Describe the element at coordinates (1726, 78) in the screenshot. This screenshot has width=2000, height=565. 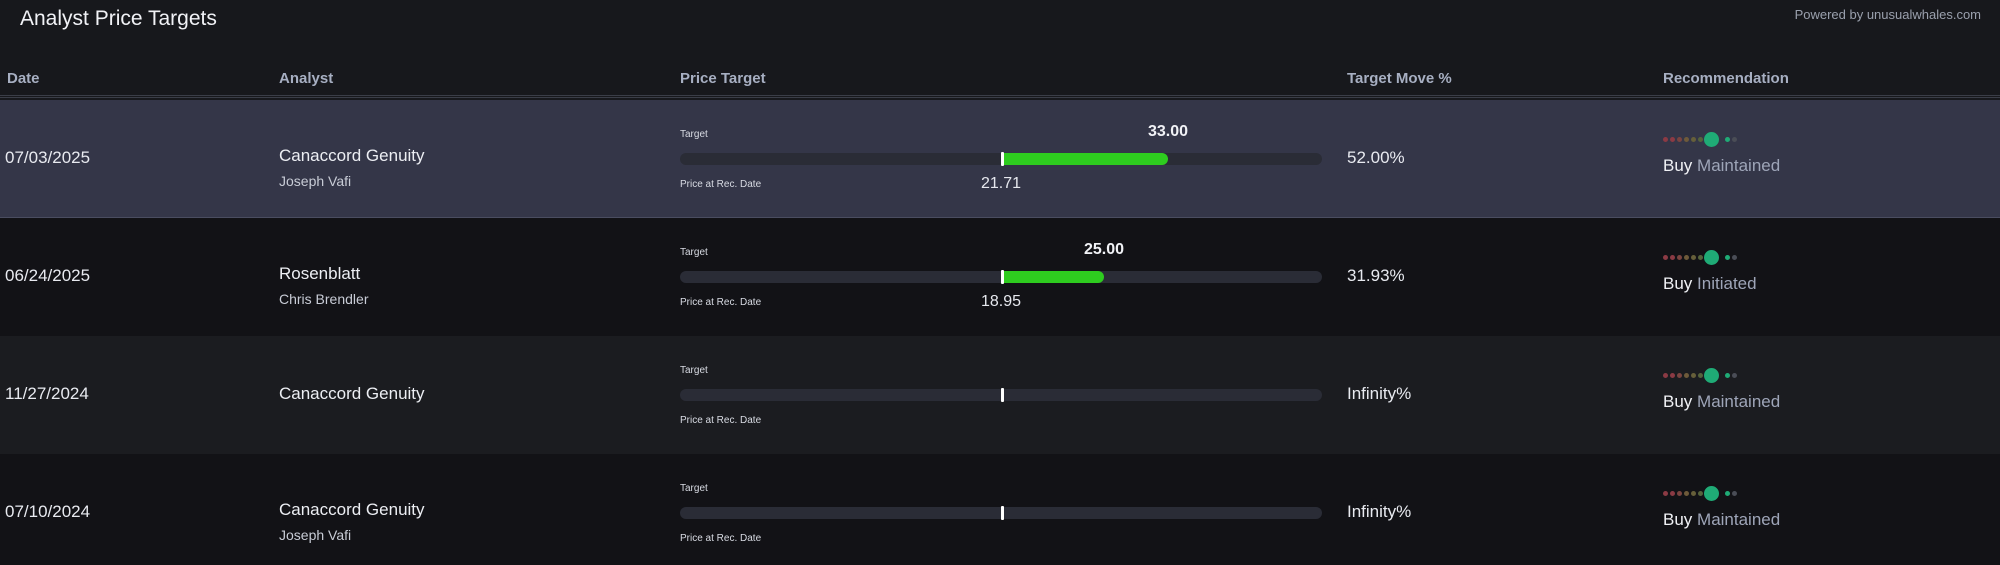
I see `column-header-recommendation: Recommendation` at that location.